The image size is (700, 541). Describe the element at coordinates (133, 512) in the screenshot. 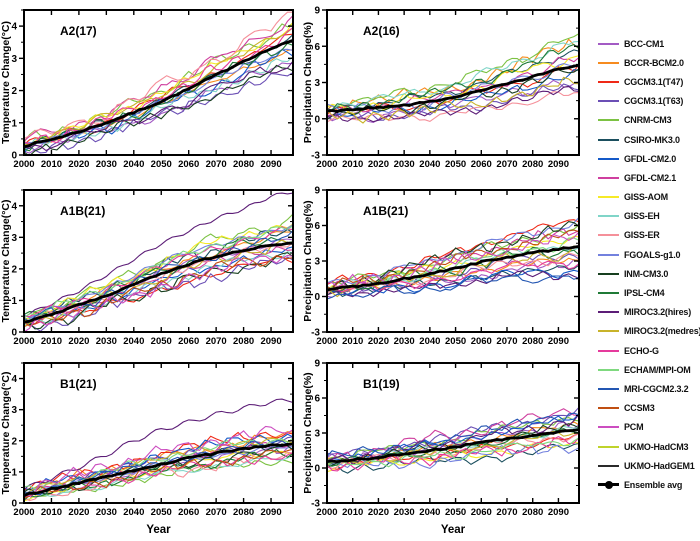

I see `x-tick-label: 2040` at that location.